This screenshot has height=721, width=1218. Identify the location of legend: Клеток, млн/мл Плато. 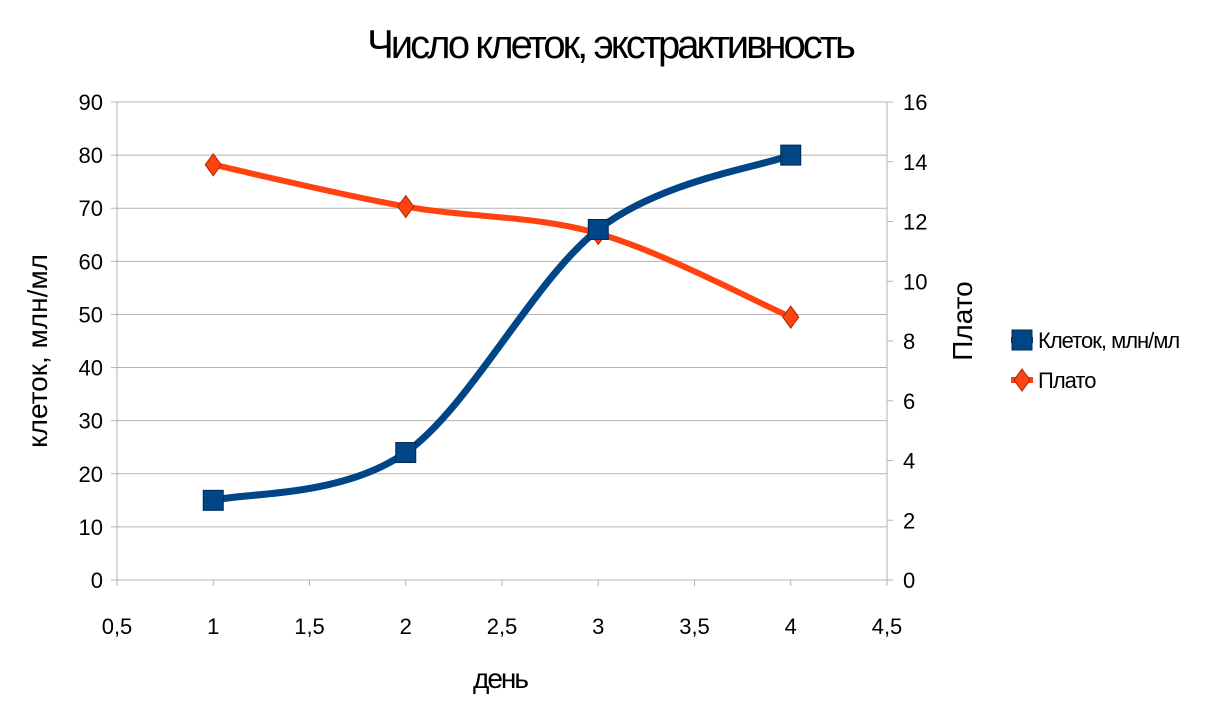
(1095, 360).